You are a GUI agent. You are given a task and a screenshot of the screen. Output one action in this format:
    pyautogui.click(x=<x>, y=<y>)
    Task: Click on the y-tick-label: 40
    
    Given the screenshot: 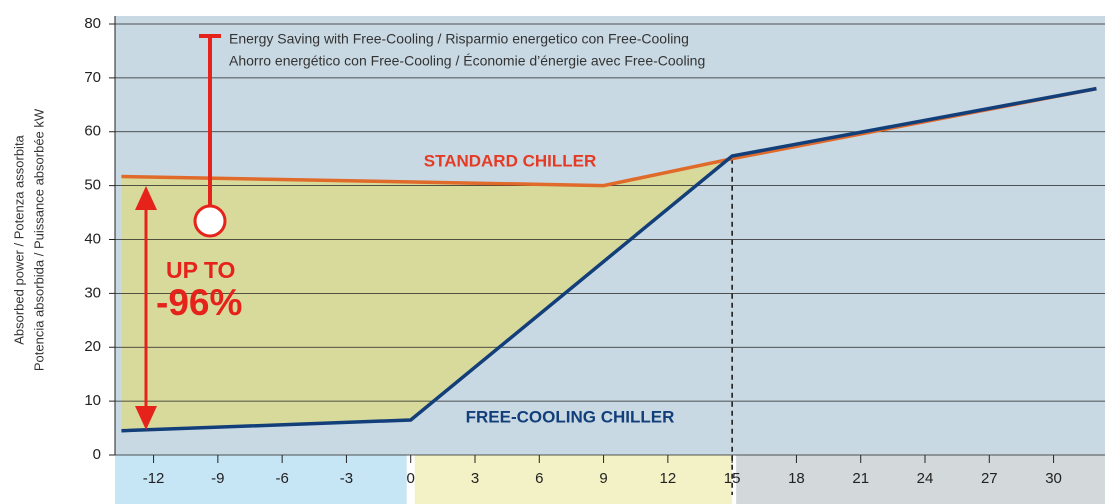 What is the action you would take?
    pyautogui.click(x=92, y=238)
    